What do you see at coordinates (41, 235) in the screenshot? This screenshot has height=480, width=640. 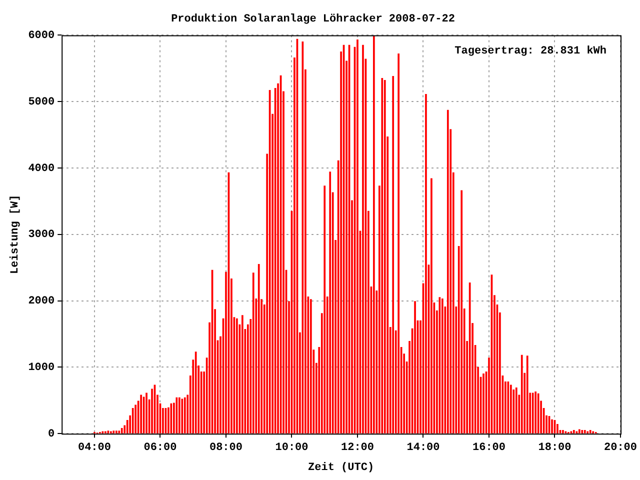 I see `y-tick-label: 3000` at bounding box center [41, 235].